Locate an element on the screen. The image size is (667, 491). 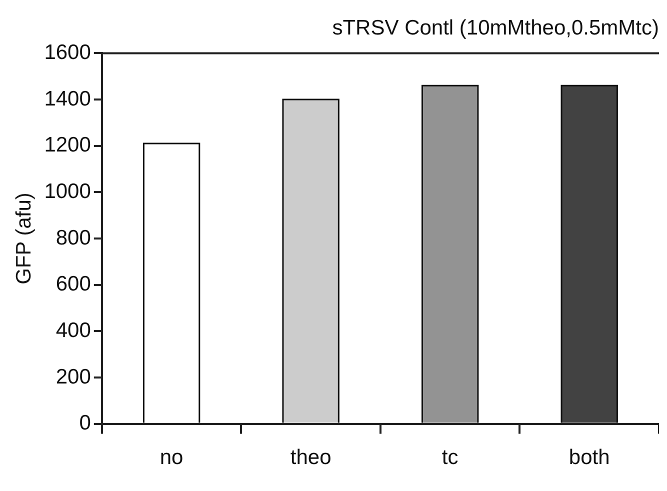
y-axis-title: GFP (afu) is located at coordinates (24, 238).